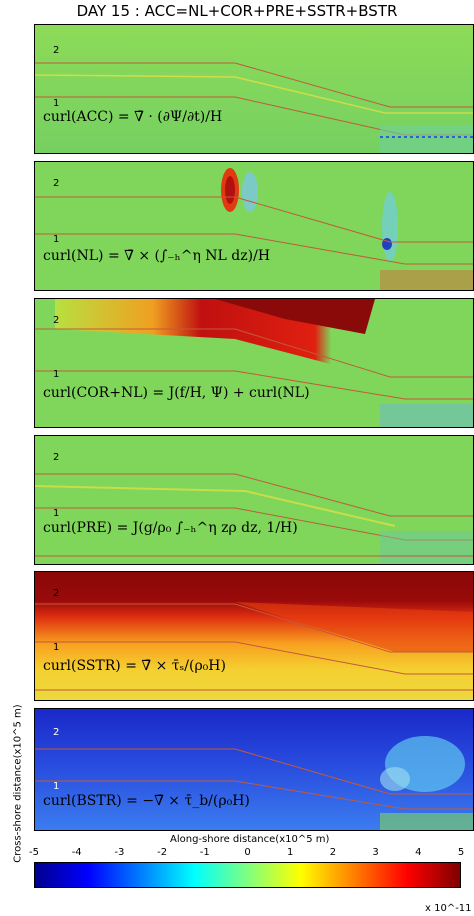  Describe the element at coordinates (418, 852) in the screenshot. I see `colorbar-tick: 4` at that location.